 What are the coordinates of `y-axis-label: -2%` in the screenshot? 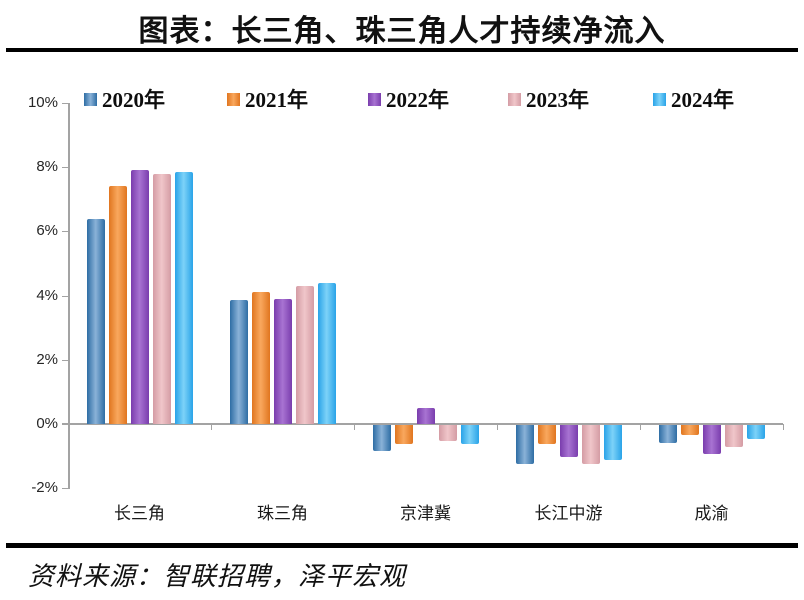 It's located at (44, 487).